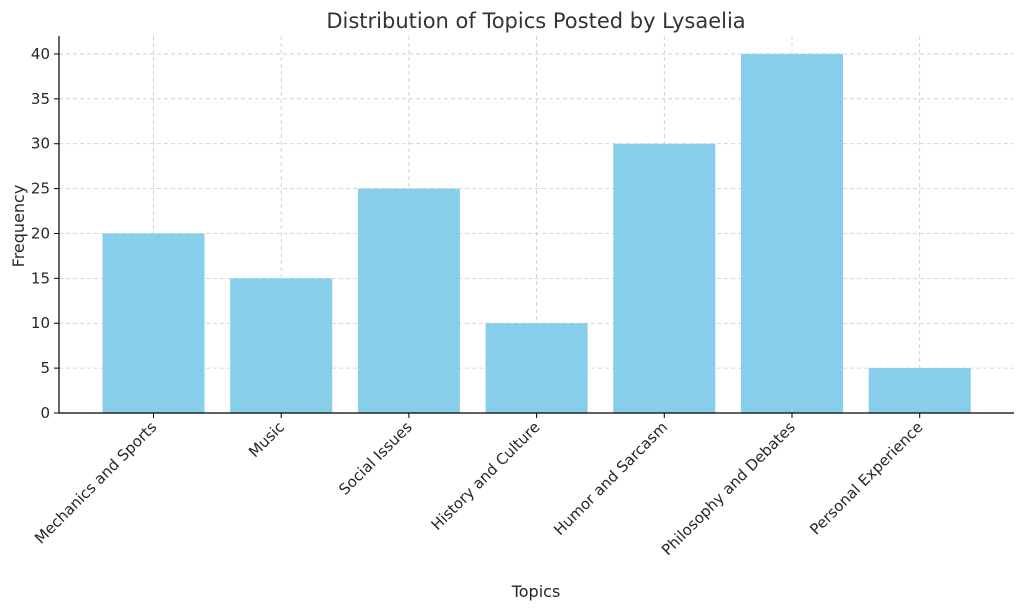  What do you see at coordinates (40, 189) in the screenshot?
I see `y-tick-label: 25` at bounding box center [40, 189].